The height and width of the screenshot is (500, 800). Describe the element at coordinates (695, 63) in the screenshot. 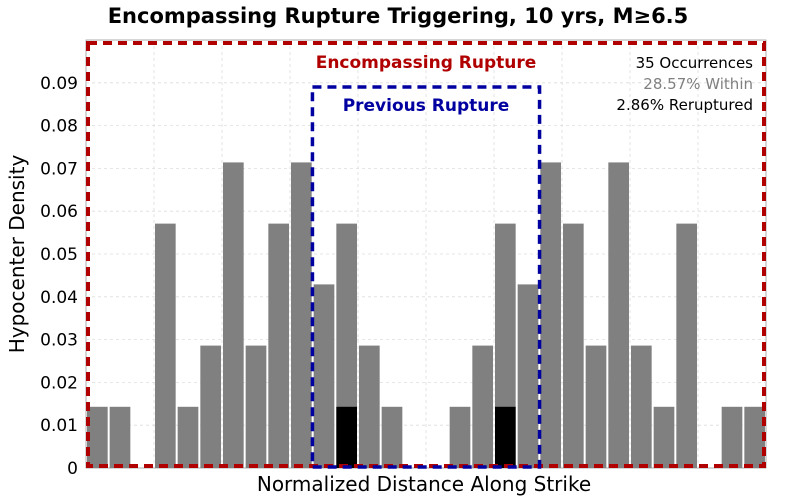

I see `occurrences-stat: 35 Occurrences` at that location.